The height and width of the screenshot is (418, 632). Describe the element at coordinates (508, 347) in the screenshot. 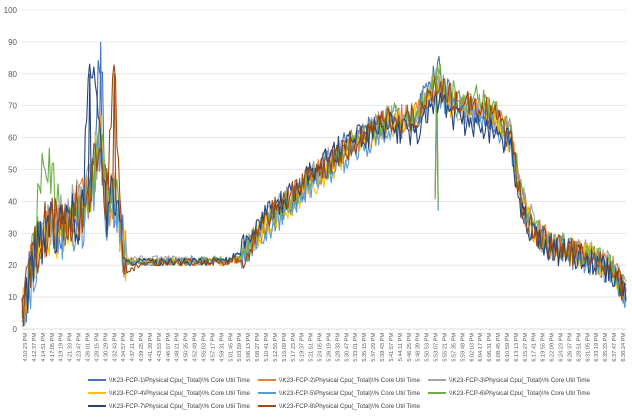

I see `x-tick-label: 6:10:59 PM` at that location.